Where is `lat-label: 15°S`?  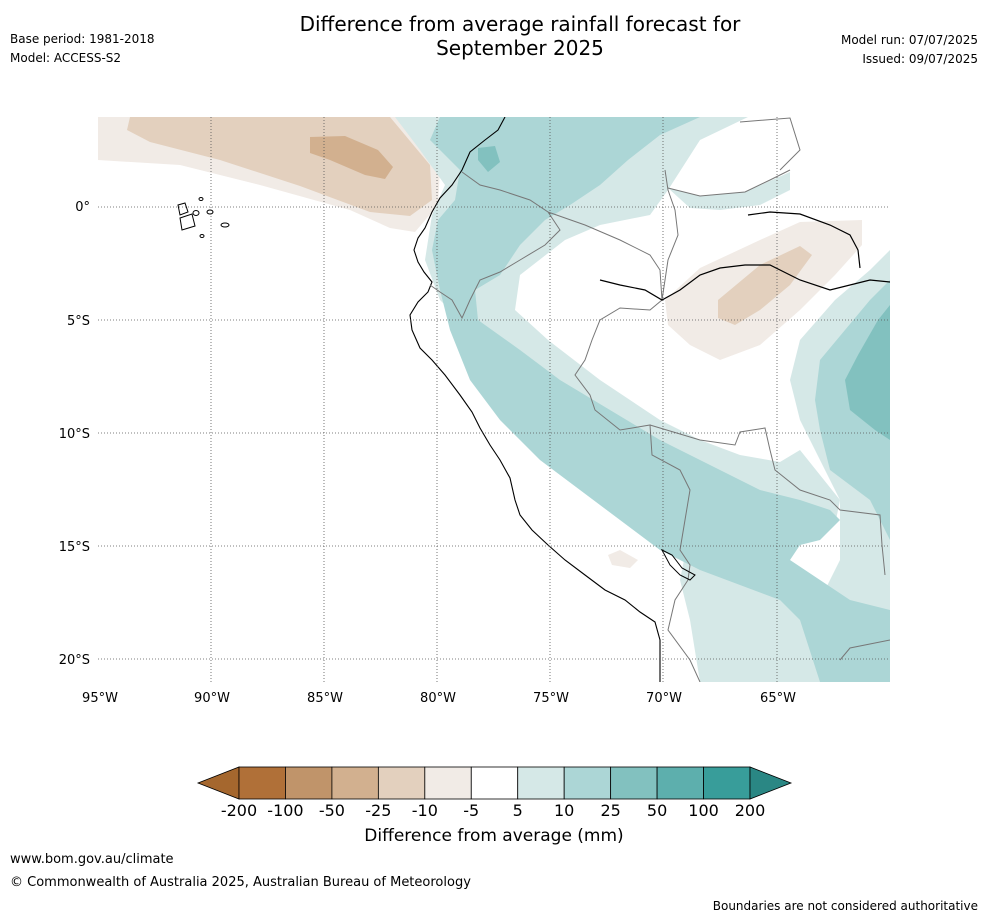 lat-label: 15°S is located at coordinates (74, 547).